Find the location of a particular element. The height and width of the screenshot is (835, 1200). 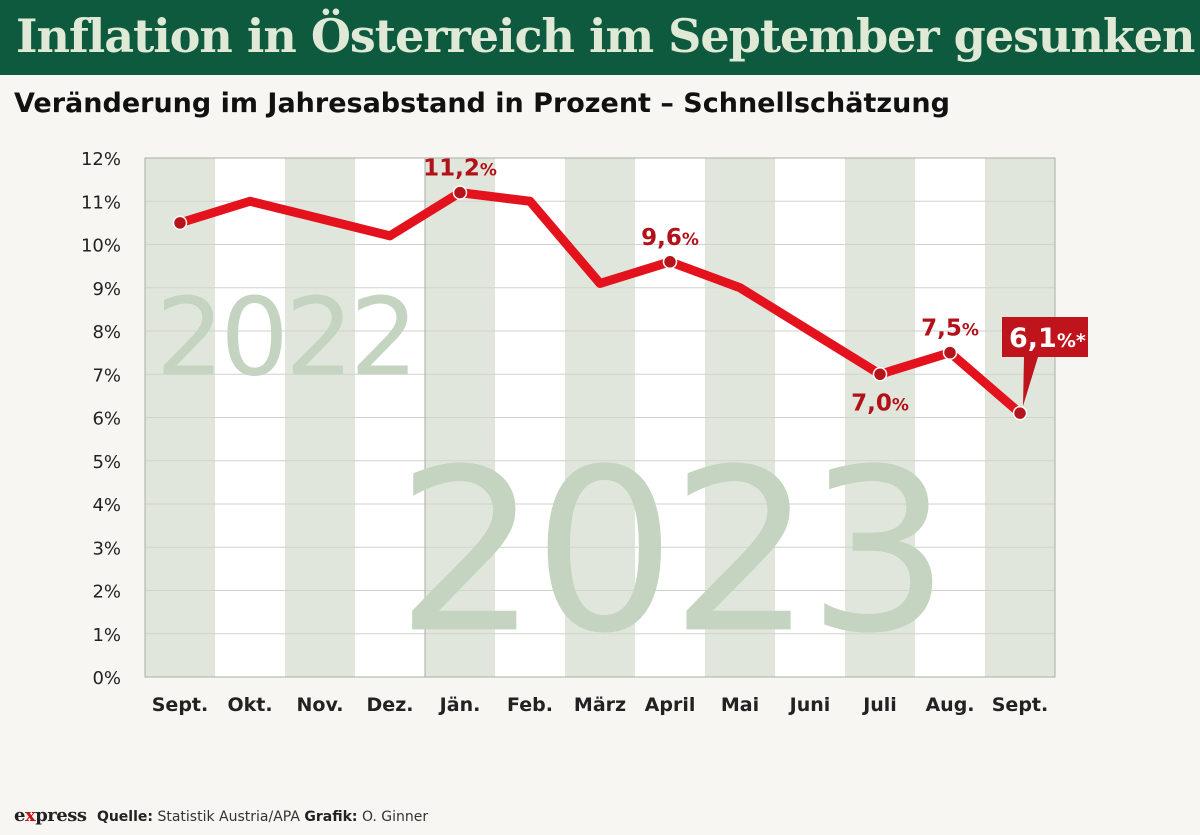

y-tick-label: 11% is located at coordinates (101, 202).